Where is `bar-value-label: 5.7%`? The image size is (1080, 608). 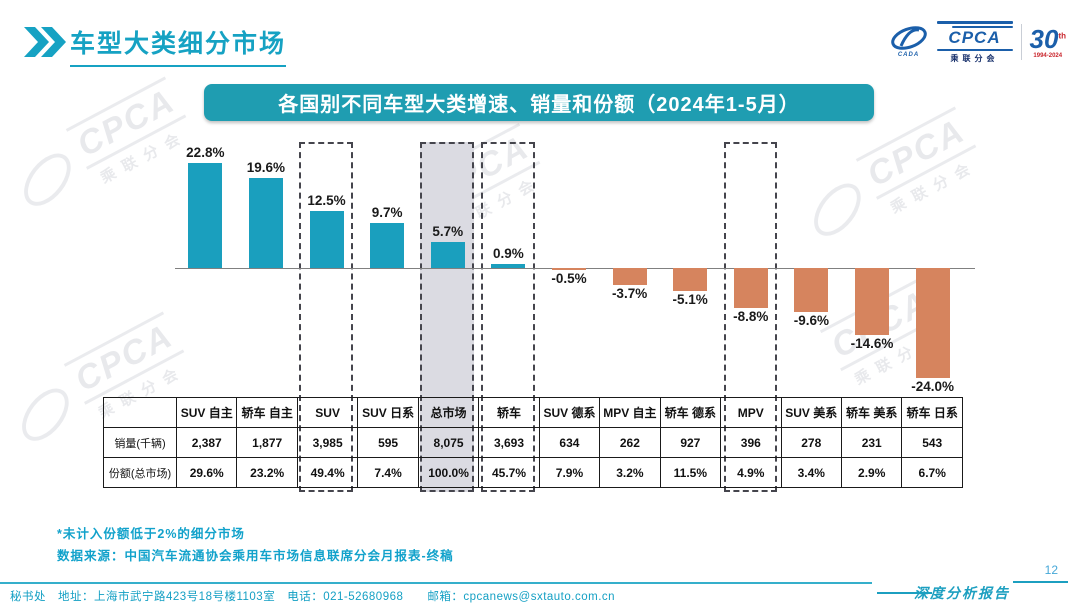
bar-value-label: 5.7% is located at coordinates (448, 231).